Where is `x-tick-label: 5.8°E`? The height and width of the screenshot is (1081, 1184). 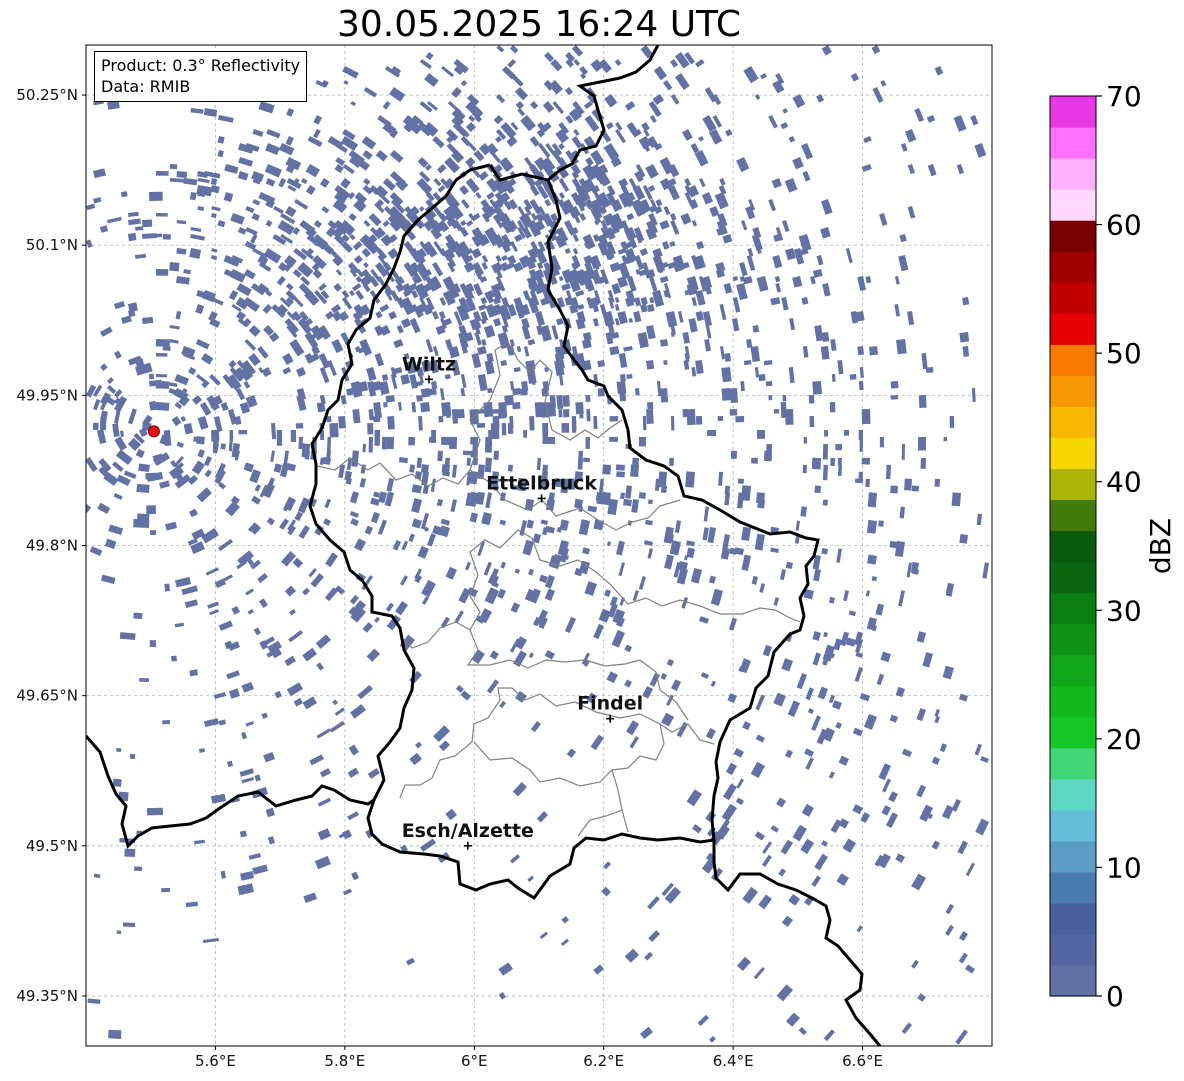
x-tick-label: 5.8°E is located at coordinates (344, 1061).